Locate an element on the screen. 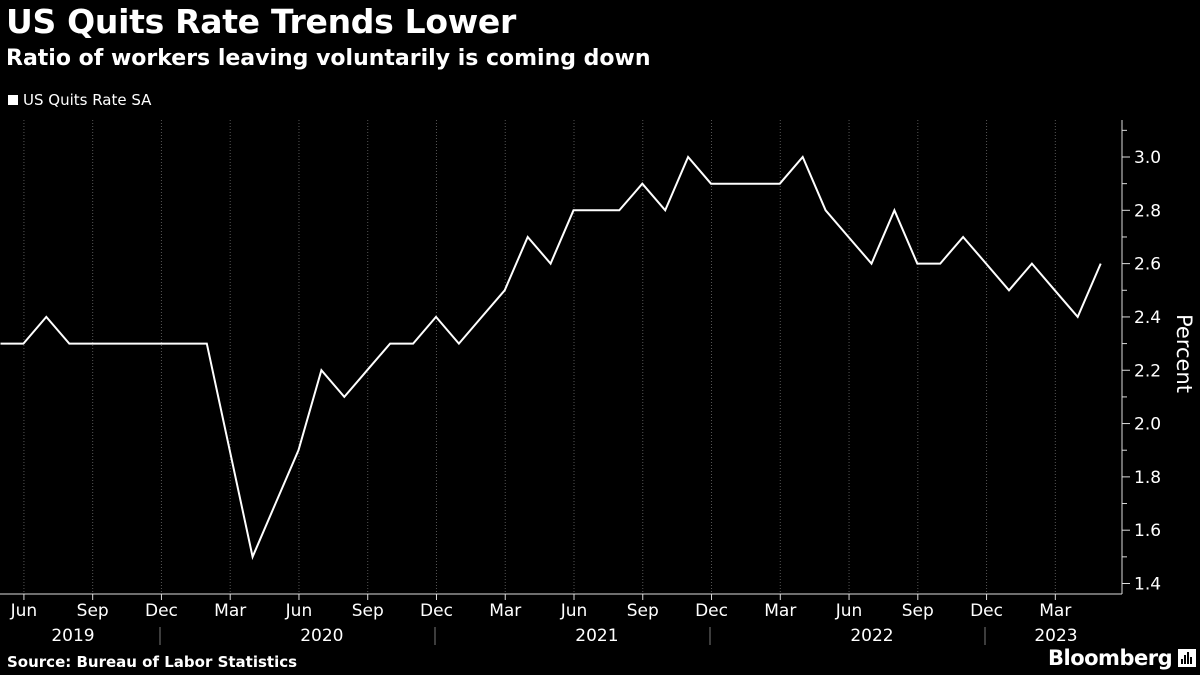 The image size is (1200, 675). brand-logo: Bloomberg is located at coordinates (1110, 658).